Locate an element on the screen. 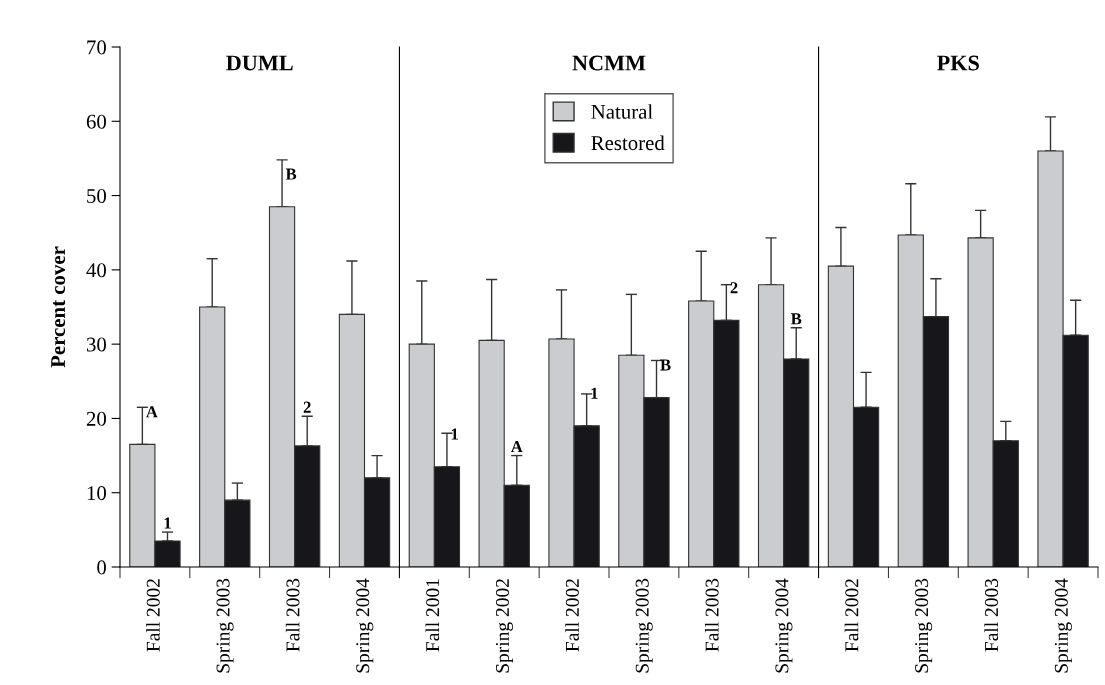  y-tick-label: 30 is located at coordinates (96, 344).